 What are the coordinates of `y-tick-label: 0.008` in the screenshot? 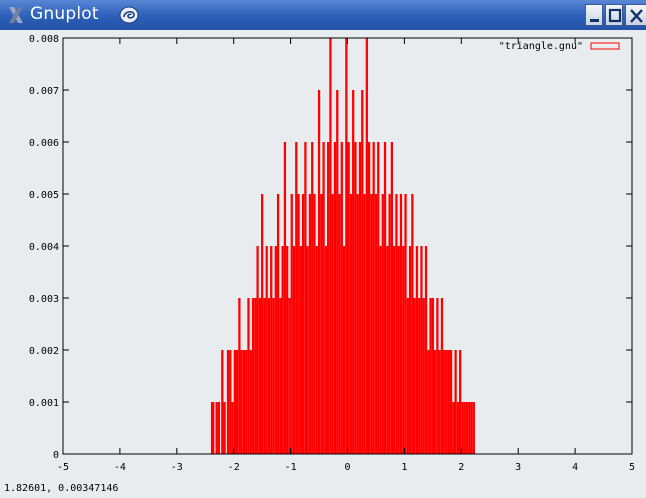 It's located at (44, 39).